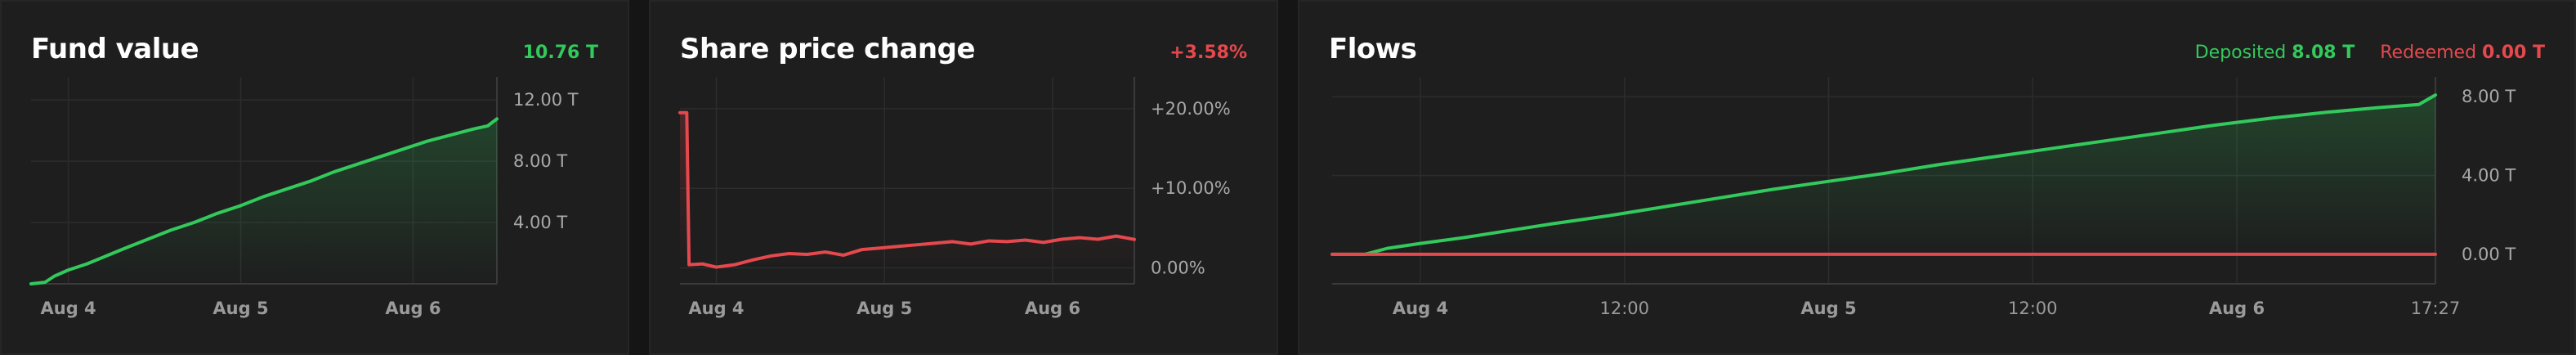  I want to click on legend-redeemed-label: Redeemed, so click(2428, 53).